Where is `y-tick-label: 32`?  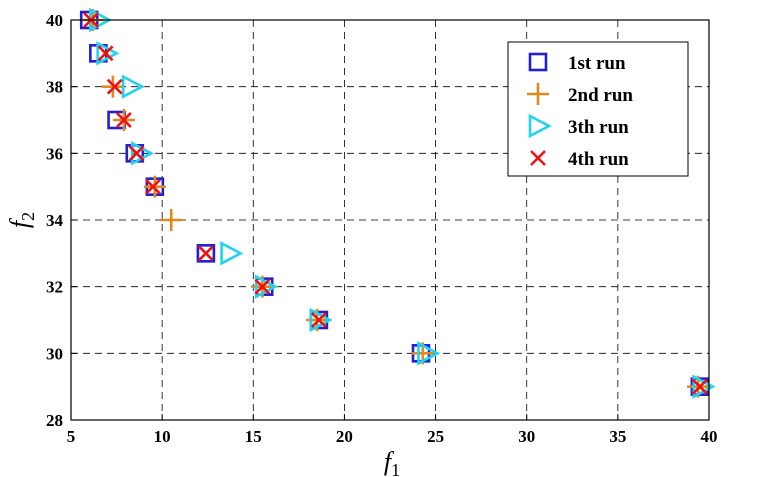 y-tick-label: 32 is located at coordinates (54, 287).